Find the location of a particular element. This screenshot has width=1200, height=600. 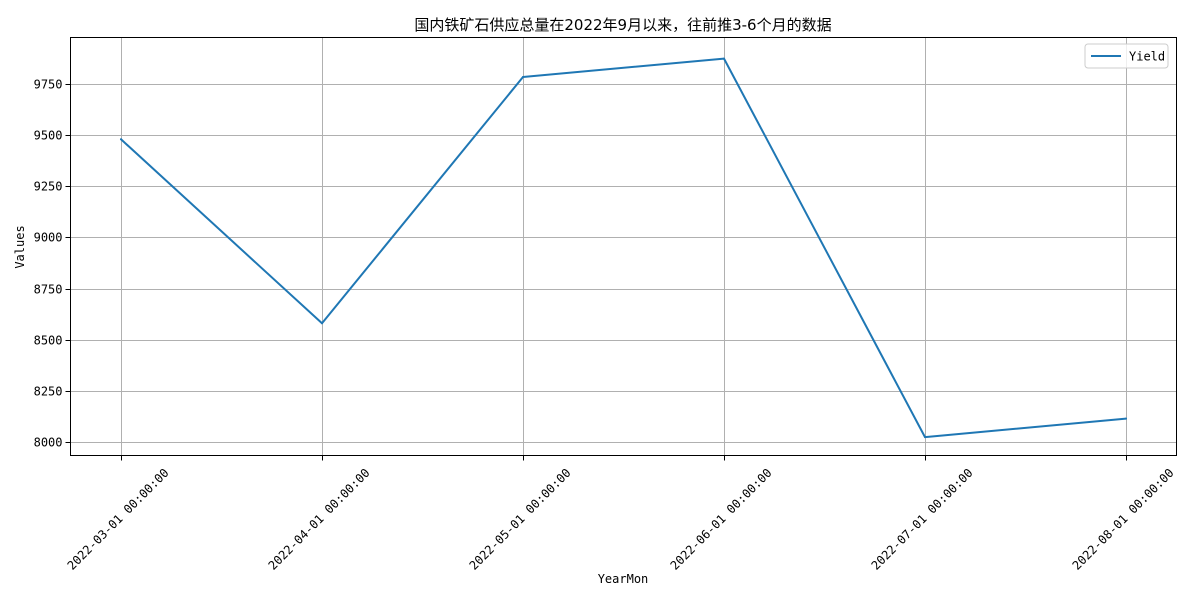

x-tick-label: 2022-08-01 00:00:00 is located at coordinates (1123, 519).